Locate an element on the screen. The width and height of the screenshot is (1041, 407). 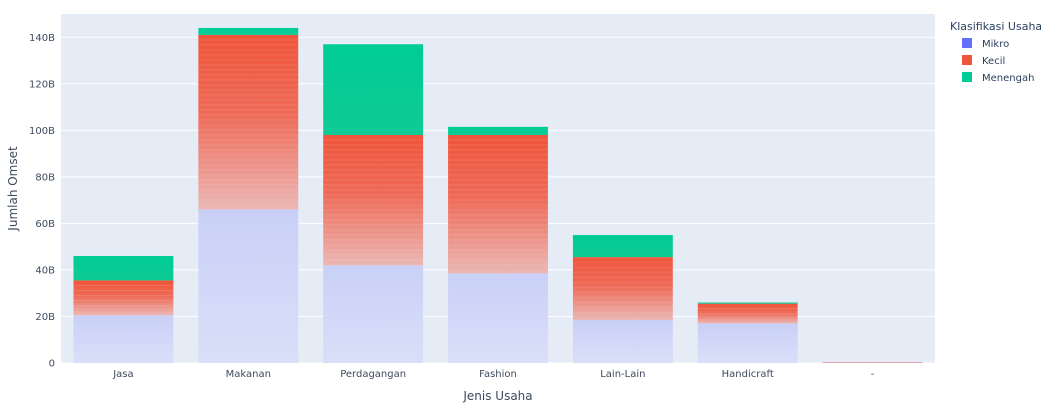
y-tick-label: 20B is located at coordinates (45, 317).